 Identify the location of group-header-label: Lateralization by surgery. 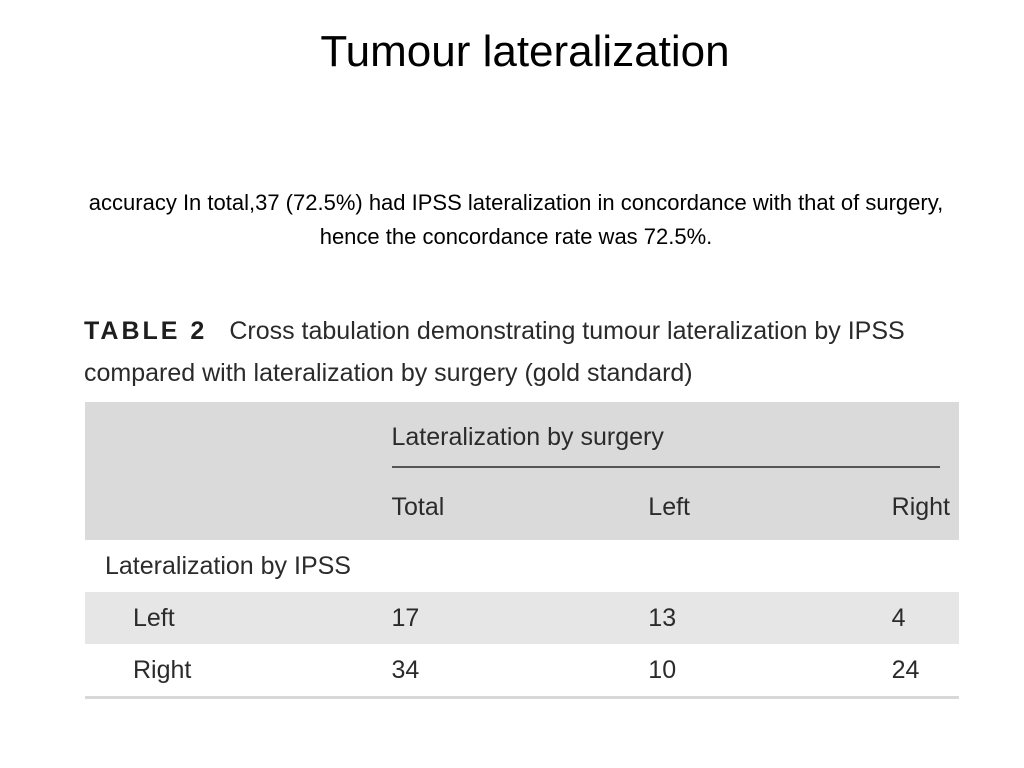
(665, 445).